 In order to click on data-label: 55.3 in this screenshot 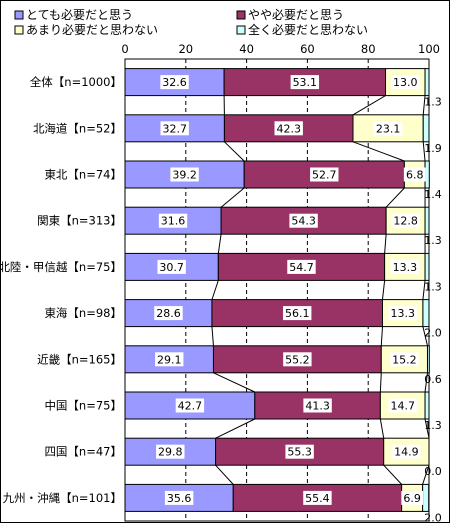, I will do `click(299, 452)`.